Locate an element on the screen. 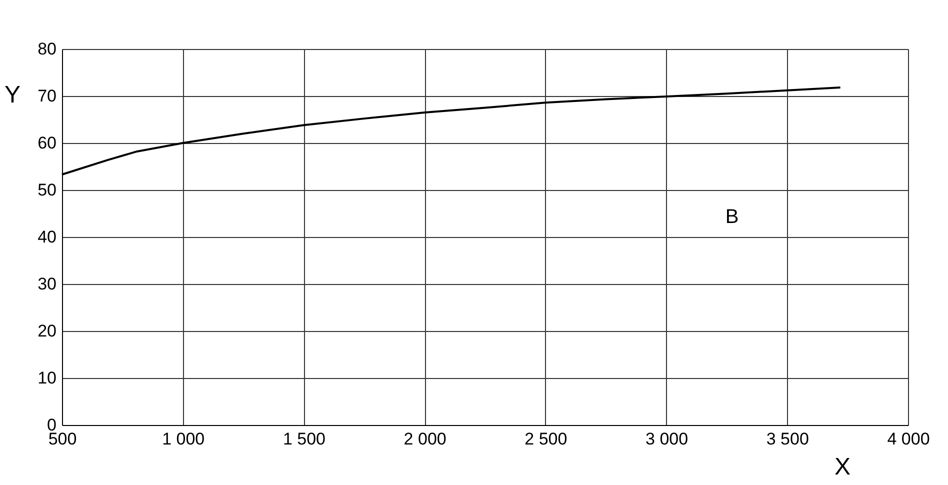 The width and height of the screenshot is (948, 485). y-tick-label: 10 is located at coordinates (47, 378).